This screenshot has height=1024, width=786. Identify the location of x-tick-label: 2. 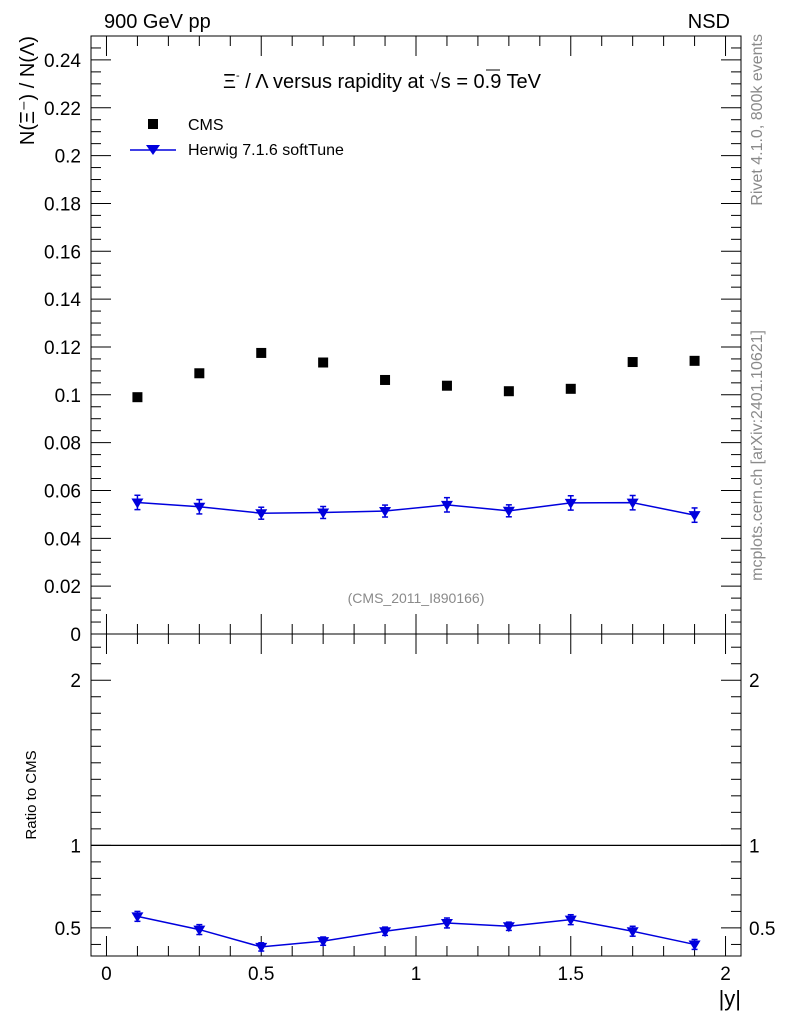
(725, 974).